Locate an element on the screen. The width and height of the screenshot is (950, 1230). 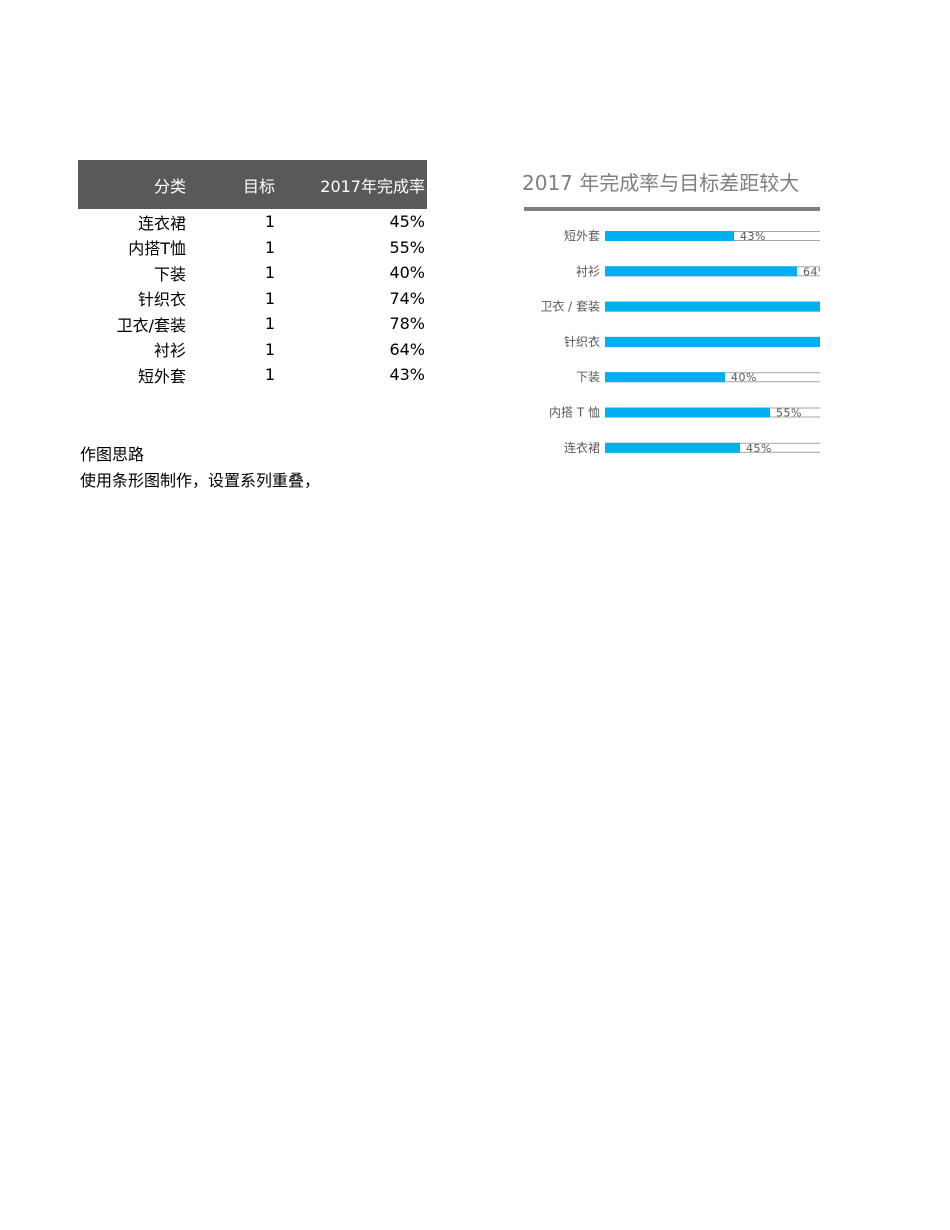
table-row: 内搭T恤 1 55% is located at coordinates (252, 248).